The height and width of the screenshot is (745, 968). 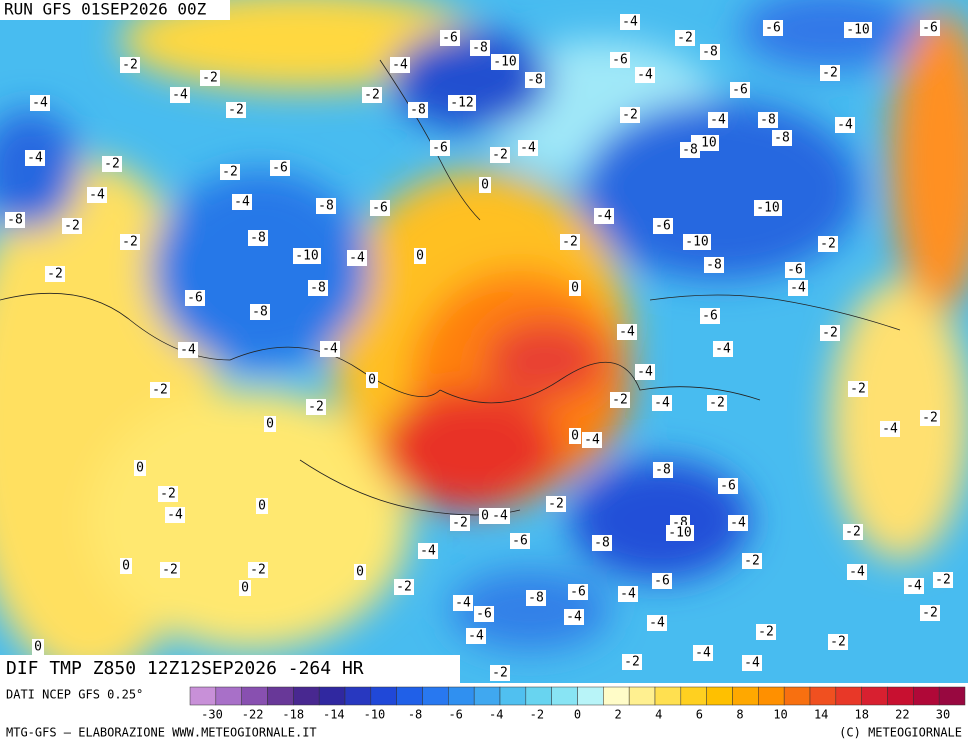 I want to click on header-box, so click(x=115, y=10).